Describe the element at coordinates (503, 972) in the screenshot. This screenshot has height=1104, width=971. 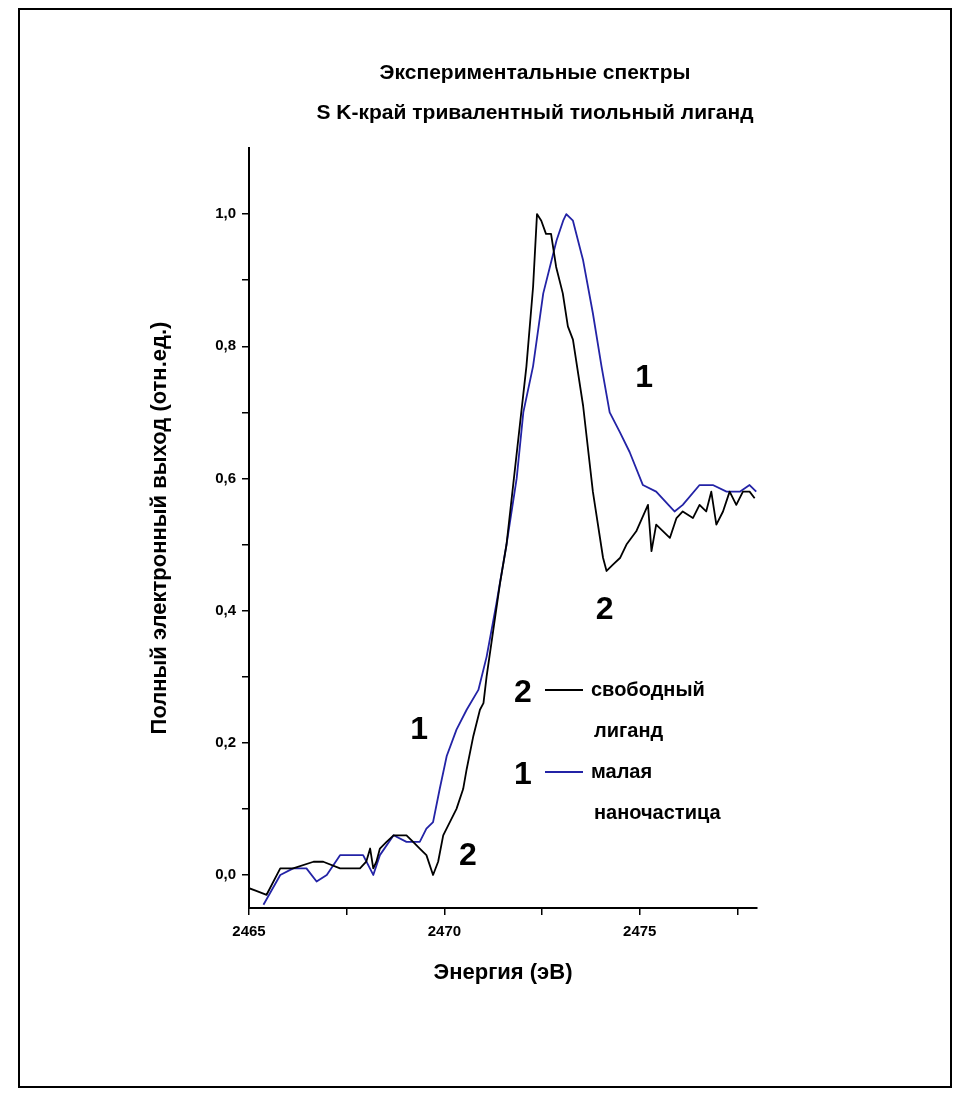
I see `x-axis-title: Энергия (эВ)` at that location.